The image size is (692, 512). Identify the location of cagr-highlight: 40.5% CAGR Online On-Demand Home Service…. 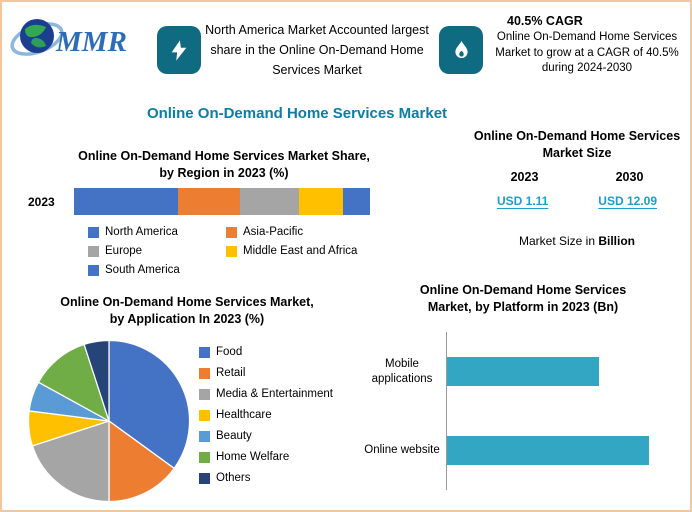
(587, 45).